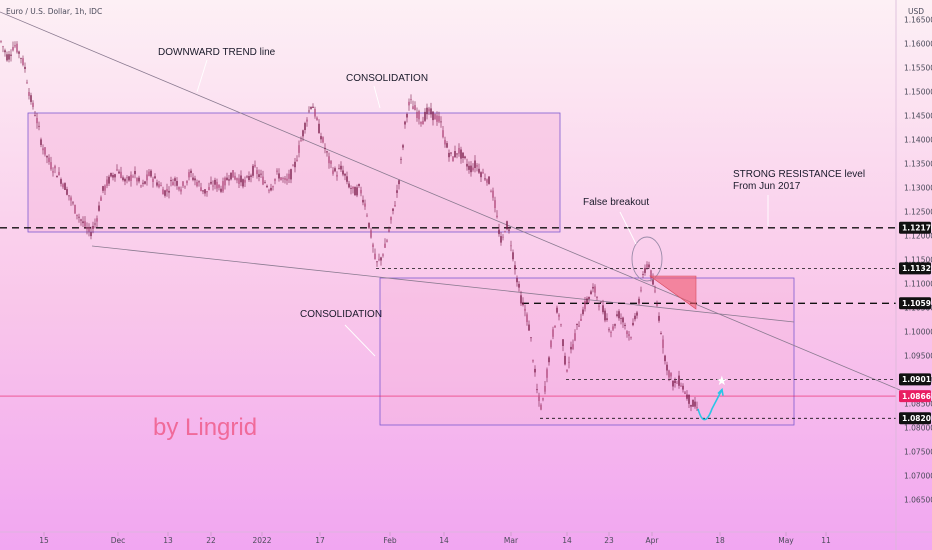 The height and width of the screenshot is (550, 932). Describe the element at coordinates (511, 540) in the screenshot. I see `x-tick-label: Mar` at that location.